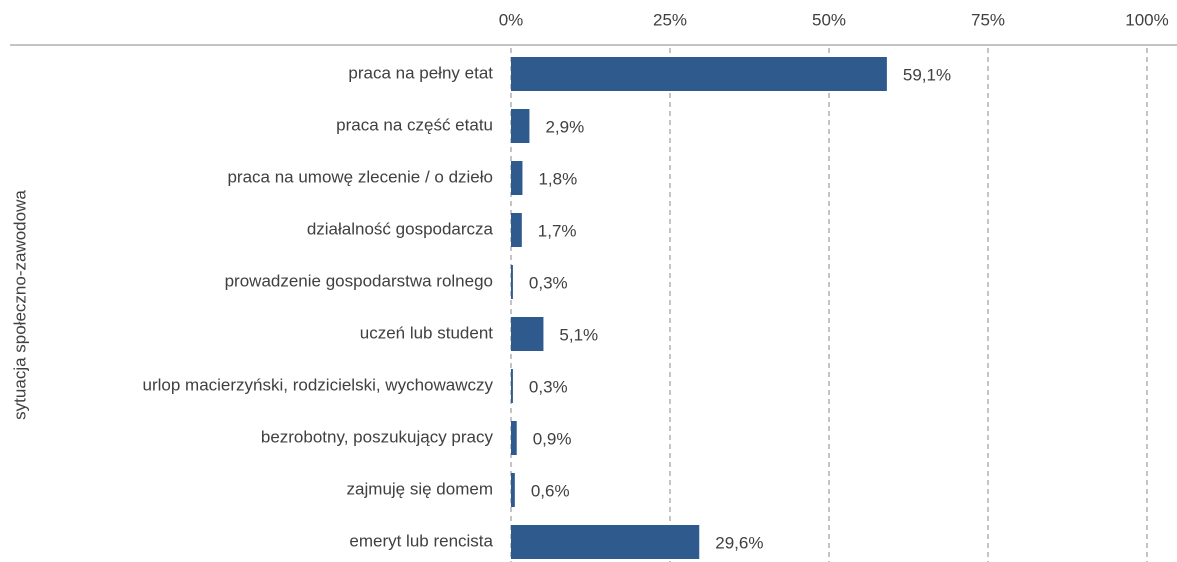 The width and height of the screenshot is (1177, 562). I want to click on y-tick-label: praca na pełny etat, so click(420, 72).